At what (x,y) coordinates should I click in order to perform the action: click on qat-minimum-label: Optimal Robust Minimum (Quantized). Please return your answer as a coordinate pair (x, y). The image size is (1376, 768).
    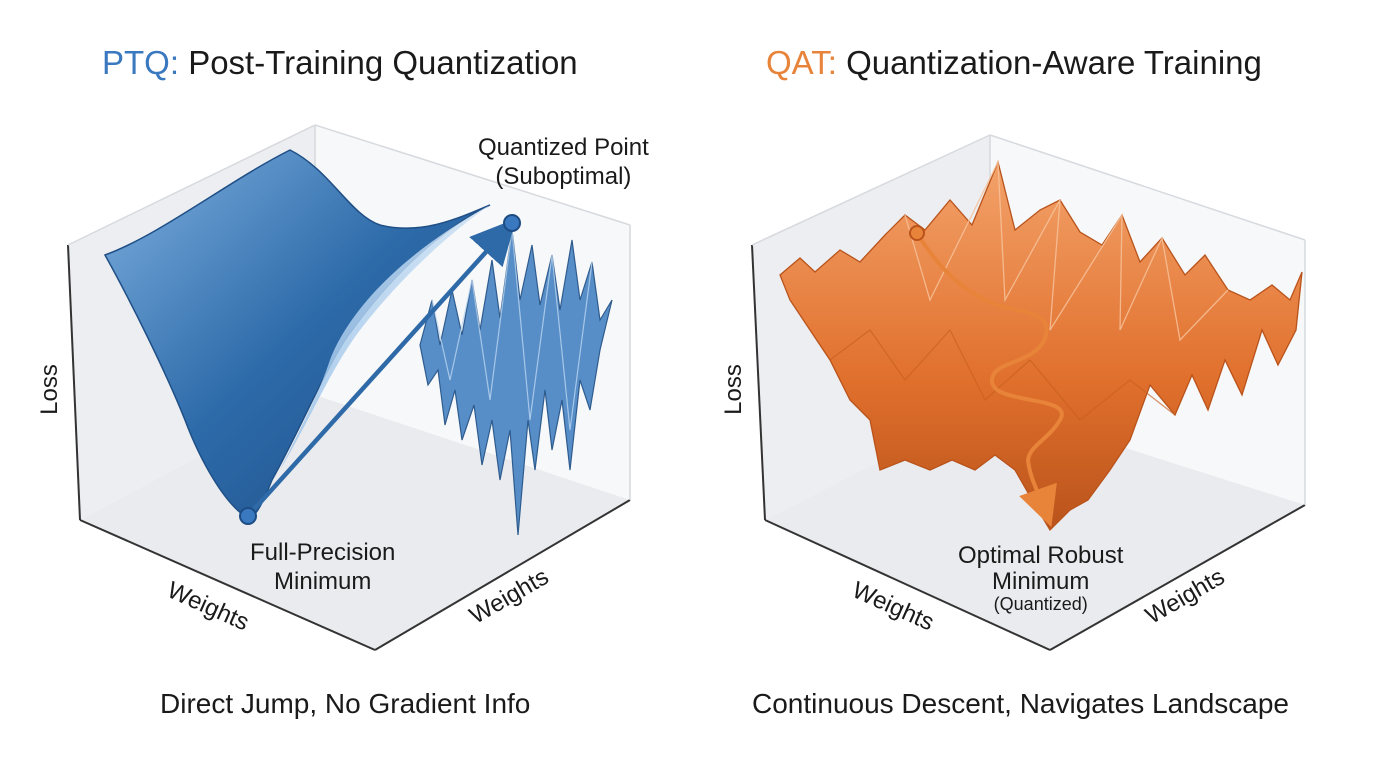
    Looking at the image, I should click on (1040, 577).